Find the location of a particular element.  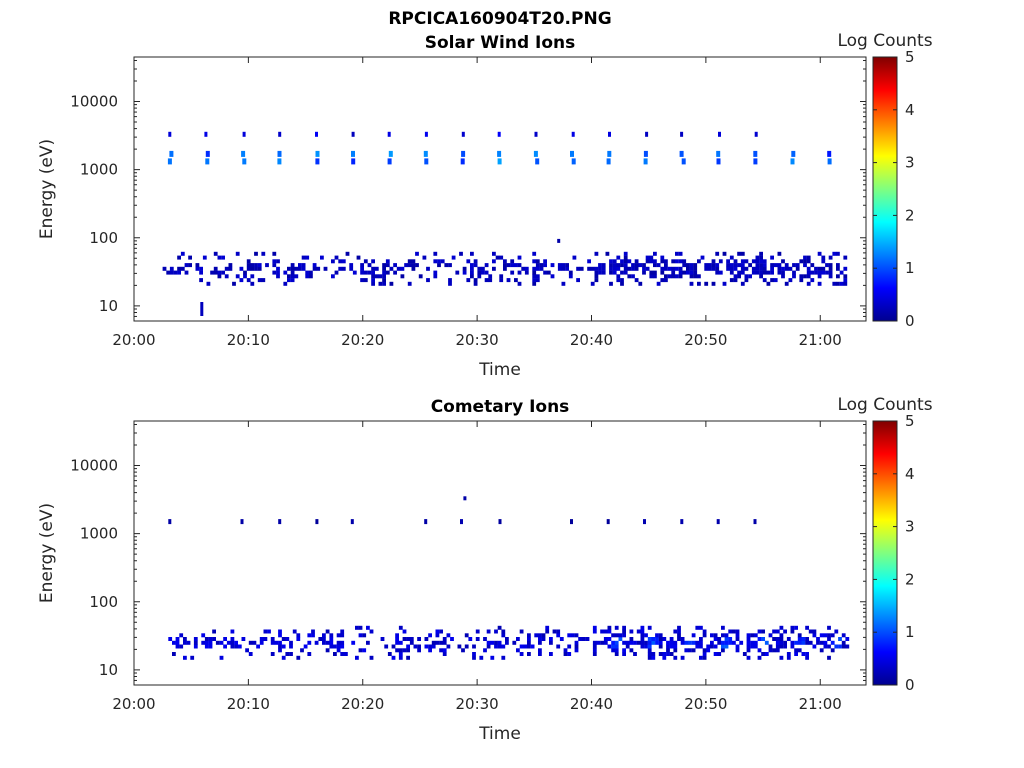

x-tick-label: 20:40 is located at coordinates (591, 704).